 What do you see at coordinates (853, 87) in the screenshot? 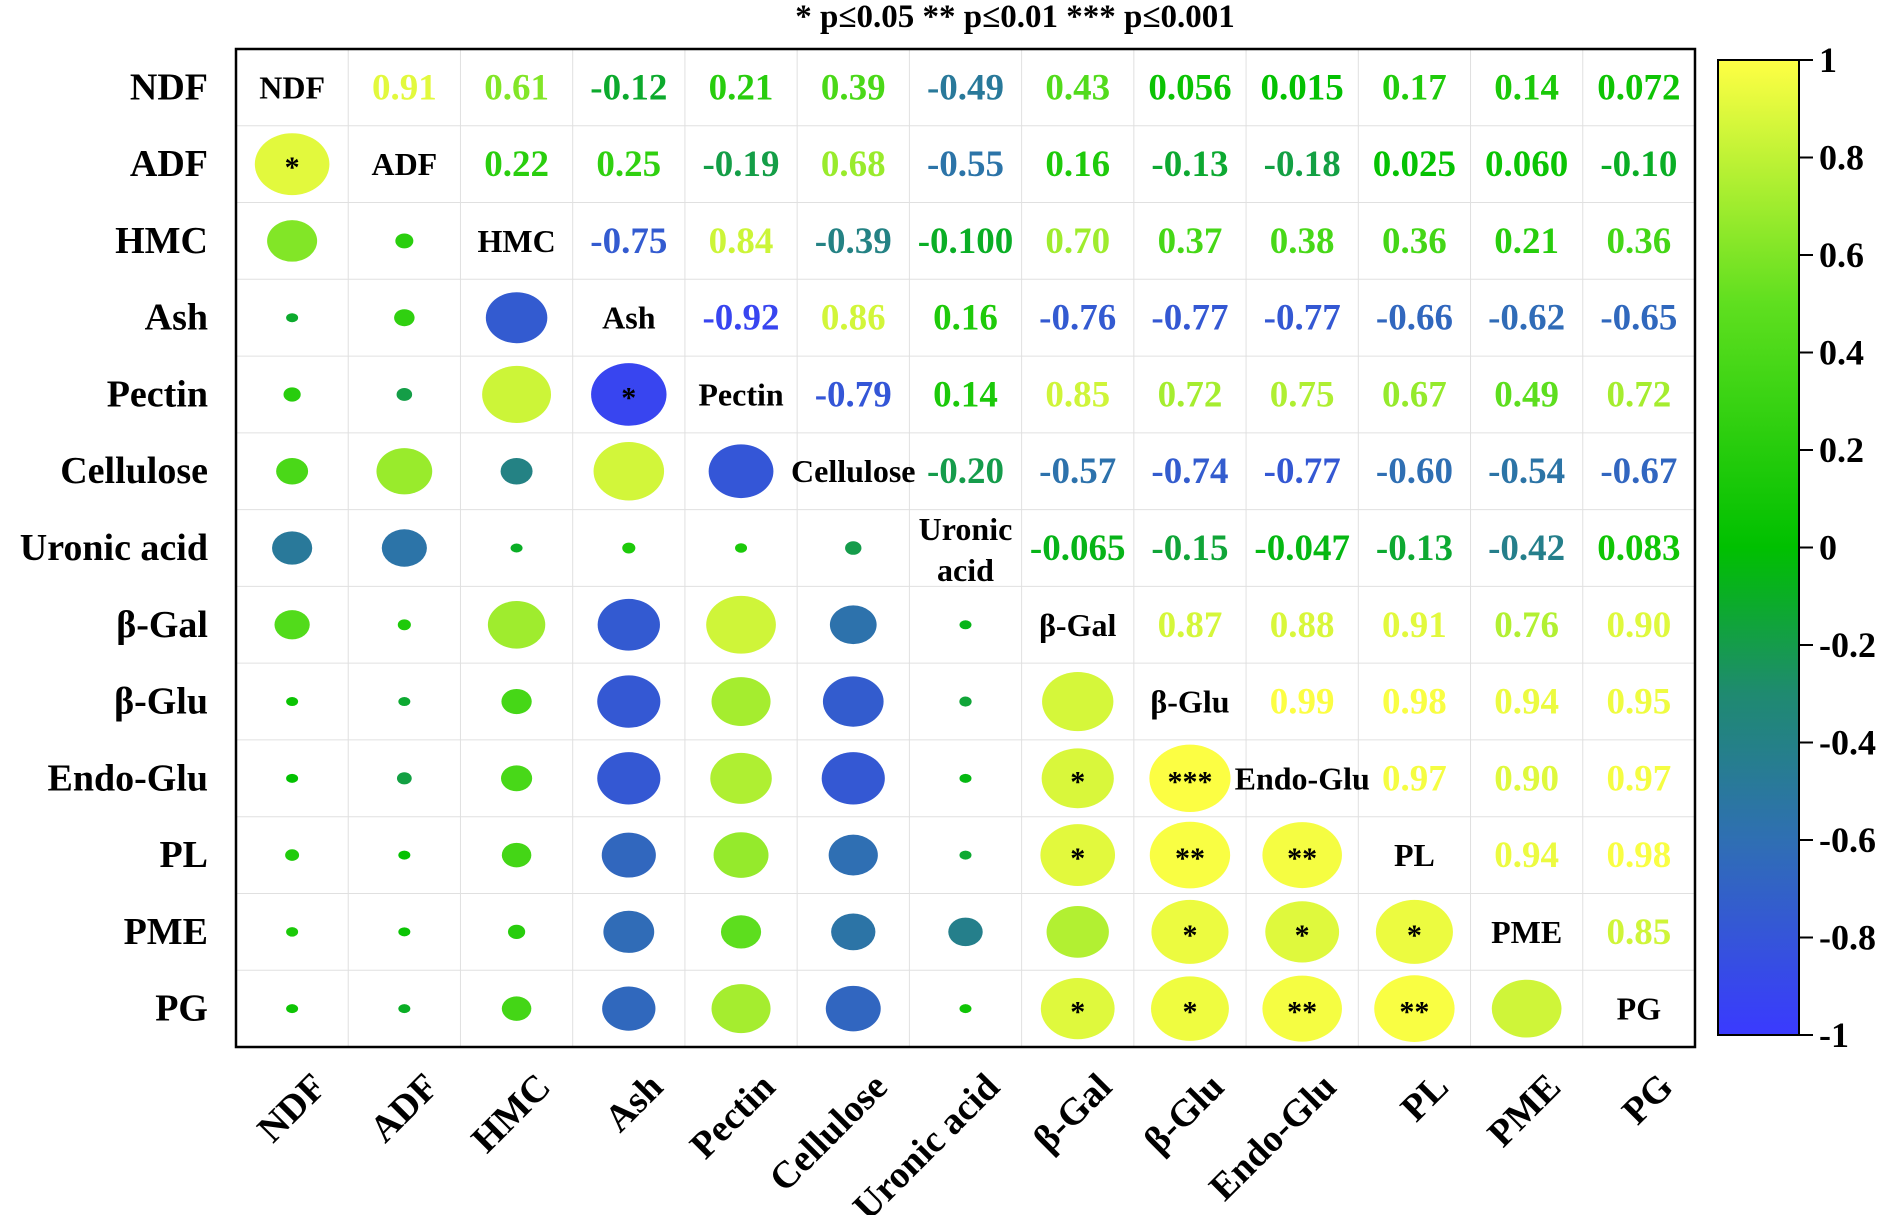
I see `correlation-value-label: 0.39` at bounding box center [853, 87].